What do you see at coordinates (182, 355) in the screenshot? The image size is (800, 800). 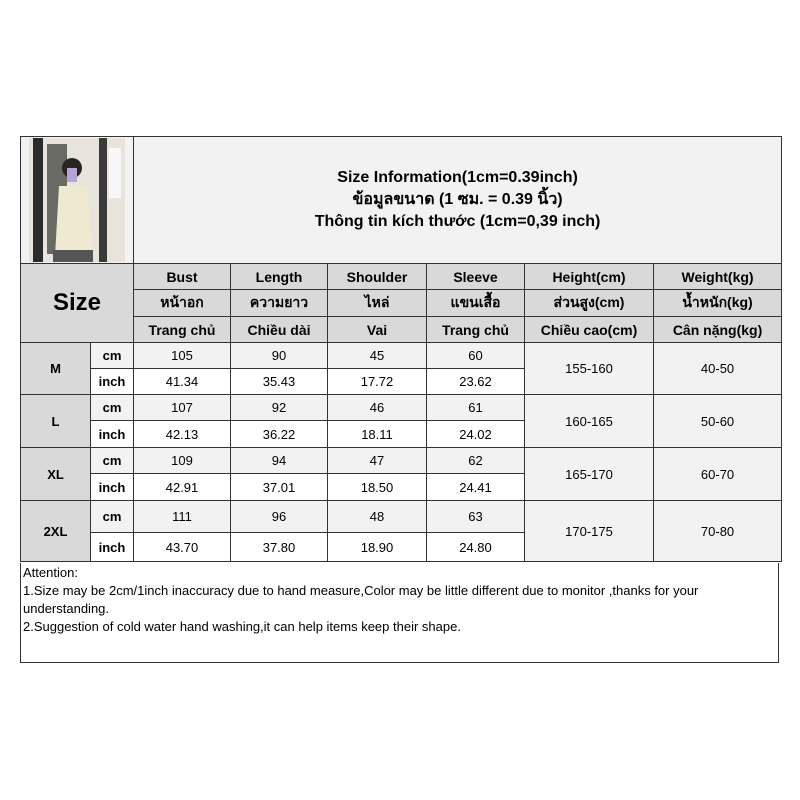 I see `cm-value: 105` at bounding box center [182, 355].